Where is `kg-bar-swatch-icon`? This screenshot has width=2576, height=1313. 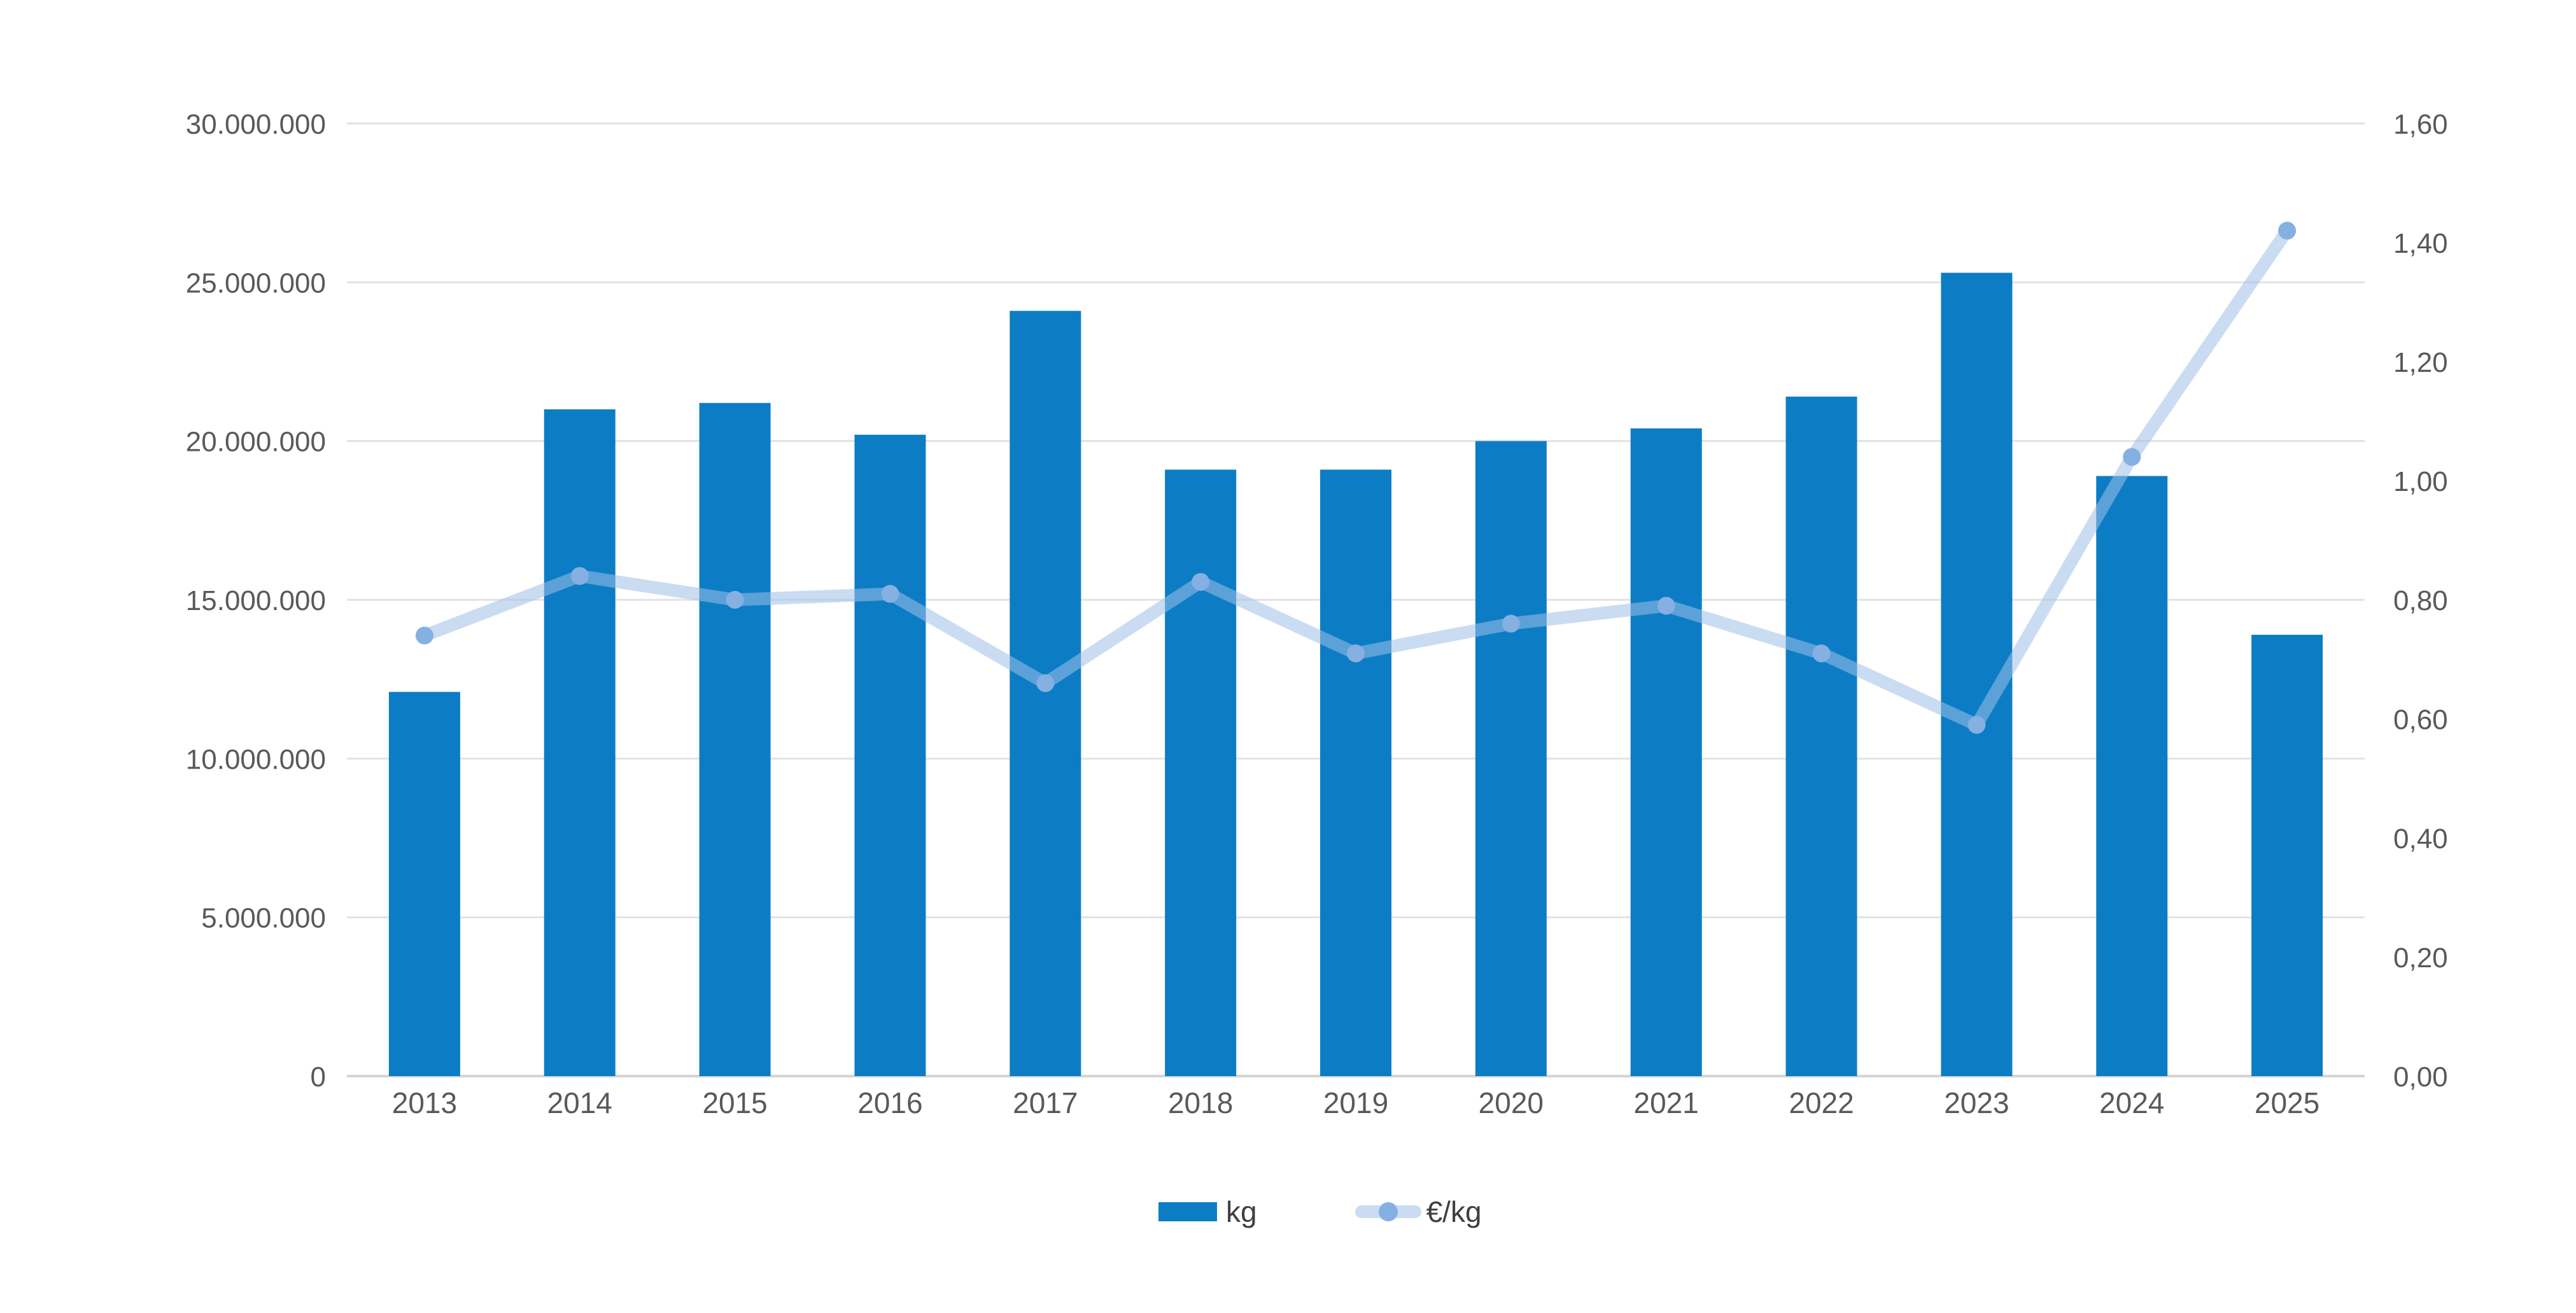 kg-bar-swatch-icon is located at coordinates (1188, 1211).